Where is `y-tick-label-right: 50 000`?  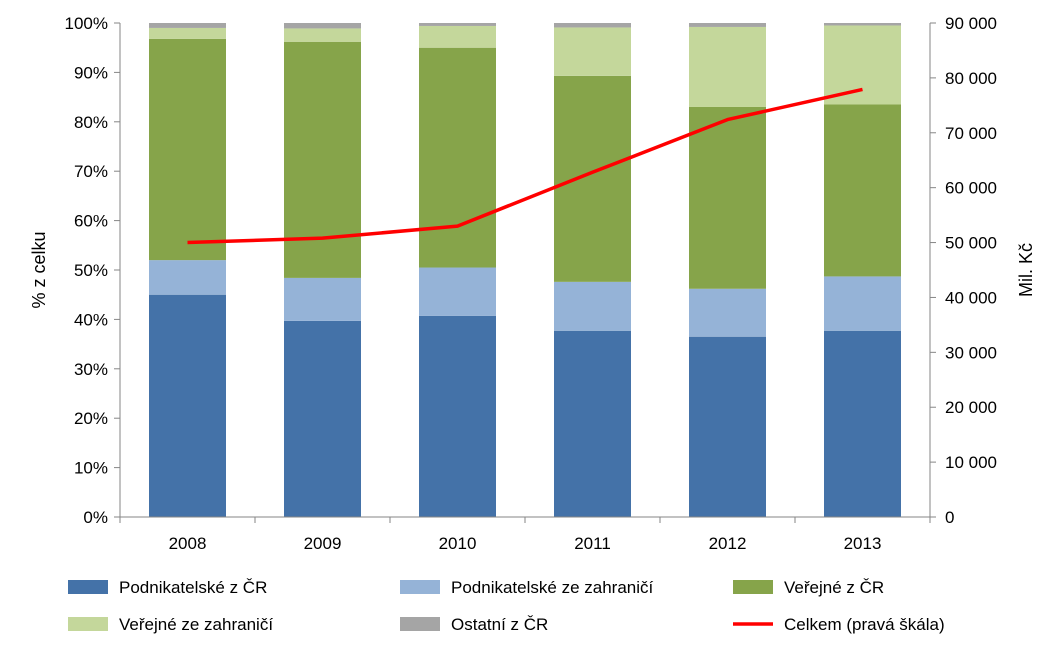 y-tick-label-right: 50 000 is located at coordinates (971, 243).